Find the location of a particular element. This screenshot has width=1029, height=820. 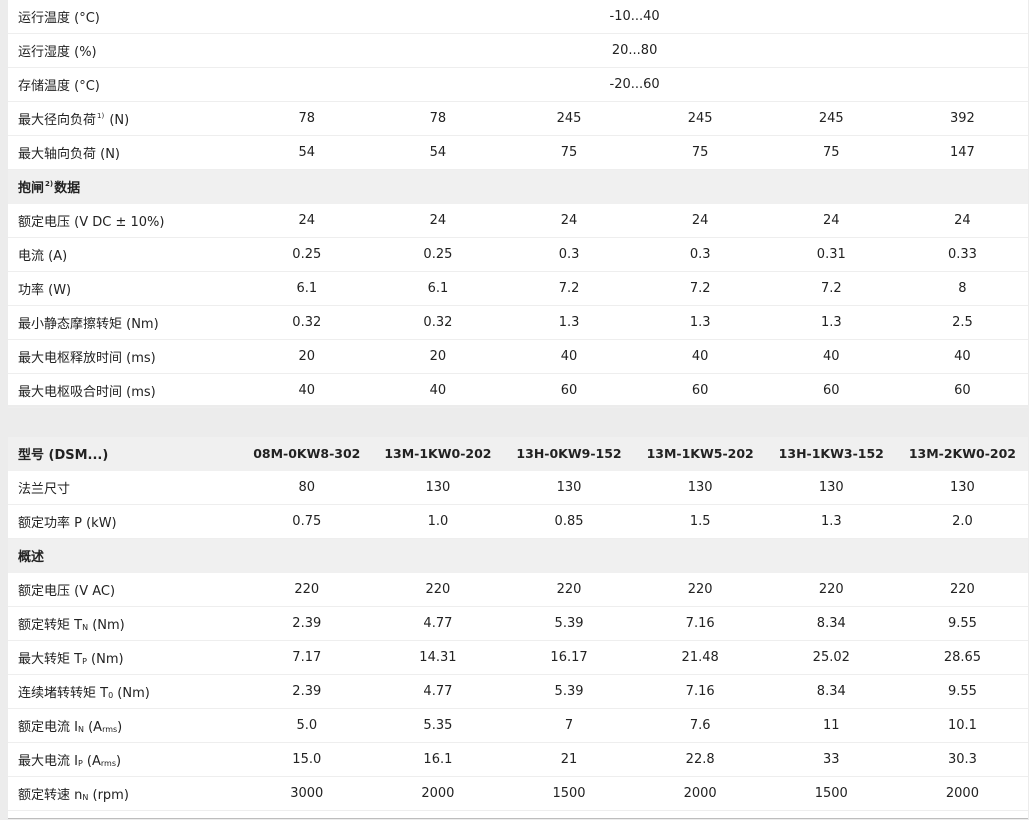

subscript: 0 is located at coordinates (111, 695).